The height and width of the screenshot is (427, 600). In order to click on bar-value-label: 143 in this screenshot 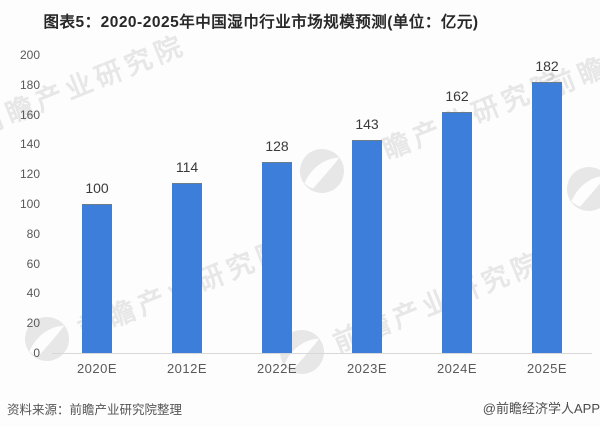, I will do `click(367, 123)`.